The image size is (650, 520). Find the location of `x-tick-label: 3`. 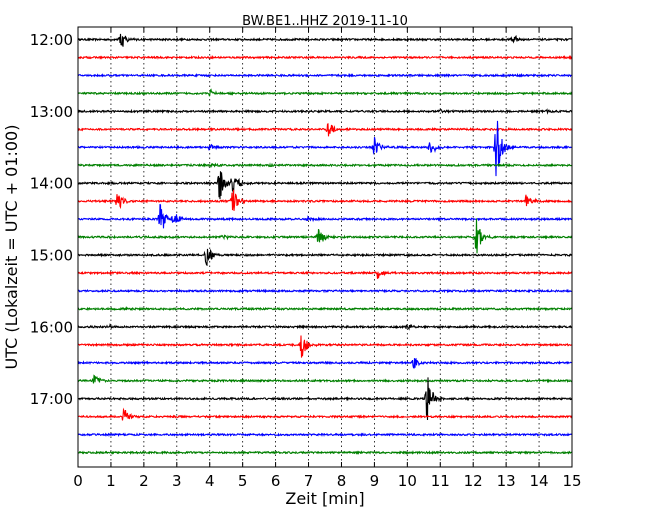

x-tick-label: 3 is located at coordinates (177, 481).